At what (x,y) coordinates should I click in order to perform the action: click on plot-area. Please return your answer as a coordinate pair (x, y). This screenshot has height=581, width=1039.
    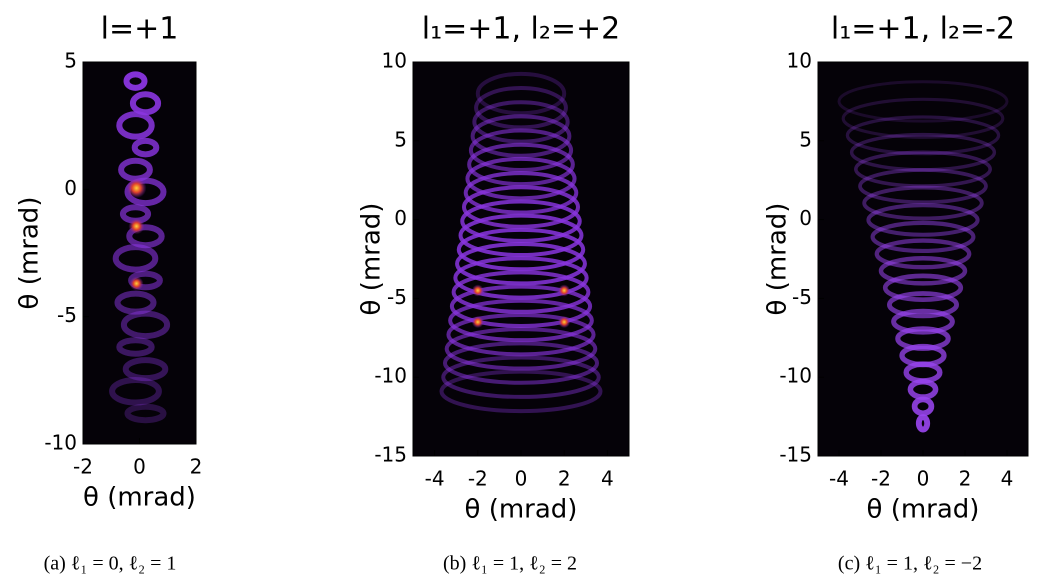
    Looking at the image, I should click on (139, 253).